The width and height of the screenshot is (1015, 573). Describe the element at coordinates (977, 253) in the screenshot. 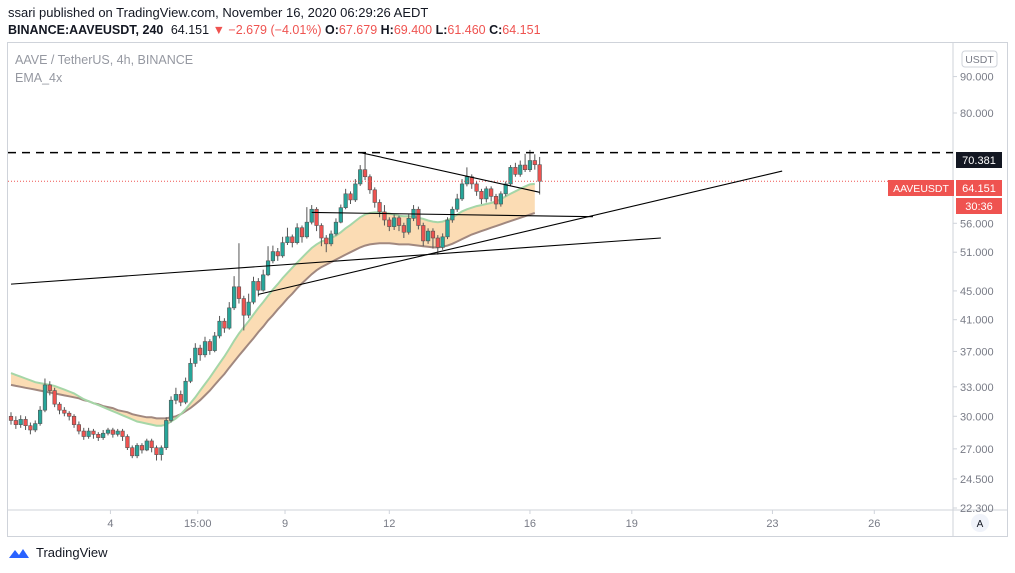

I see `price-tick-label: 51.000` at that location.